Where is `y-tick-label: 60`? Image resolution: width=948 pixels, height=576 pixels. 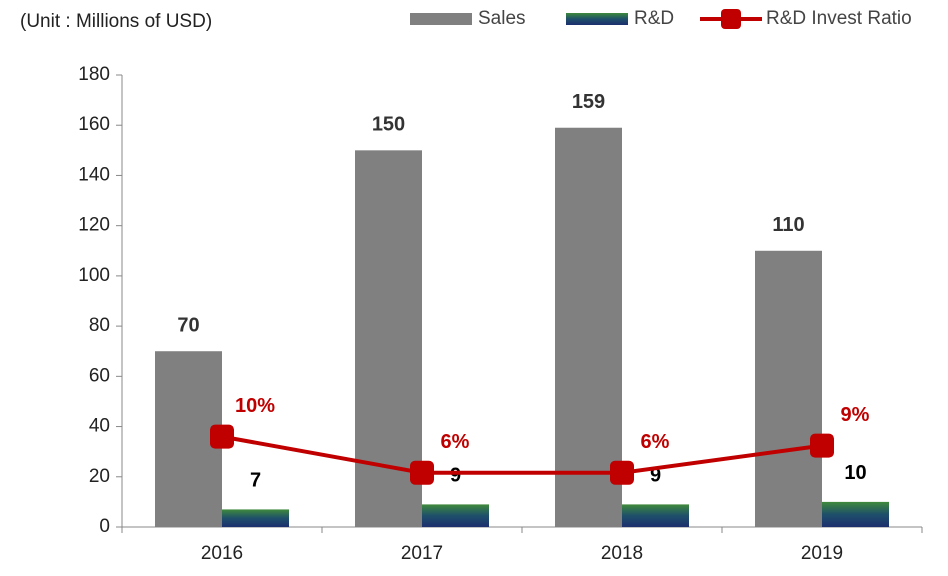 y-tick-label: 60 is located at coordinates (99, 375).